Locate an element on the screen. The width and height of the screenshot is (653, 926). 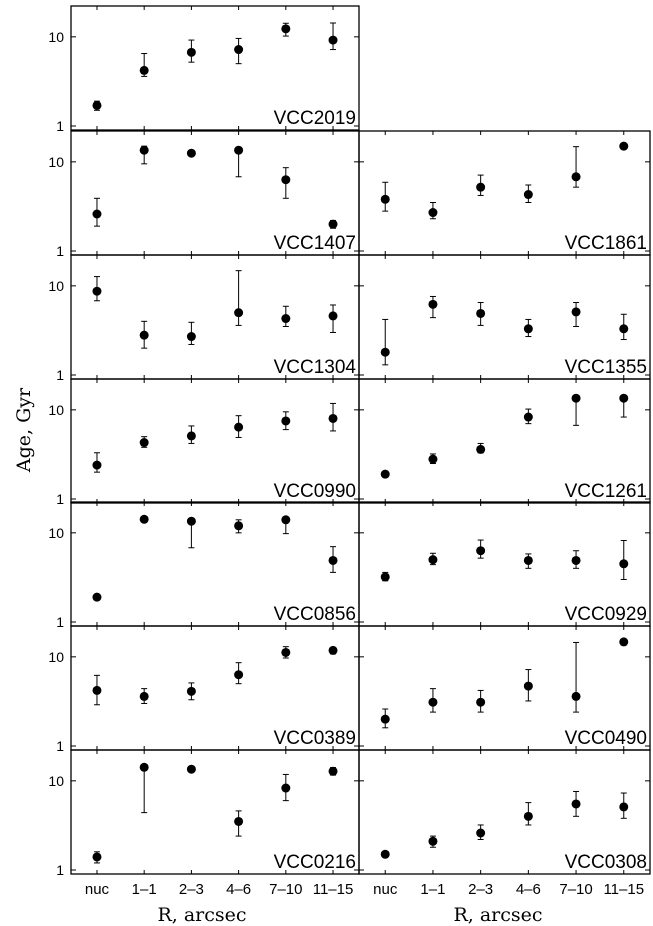
panel-name: VCC0216 is located at coordinates (315, 862).